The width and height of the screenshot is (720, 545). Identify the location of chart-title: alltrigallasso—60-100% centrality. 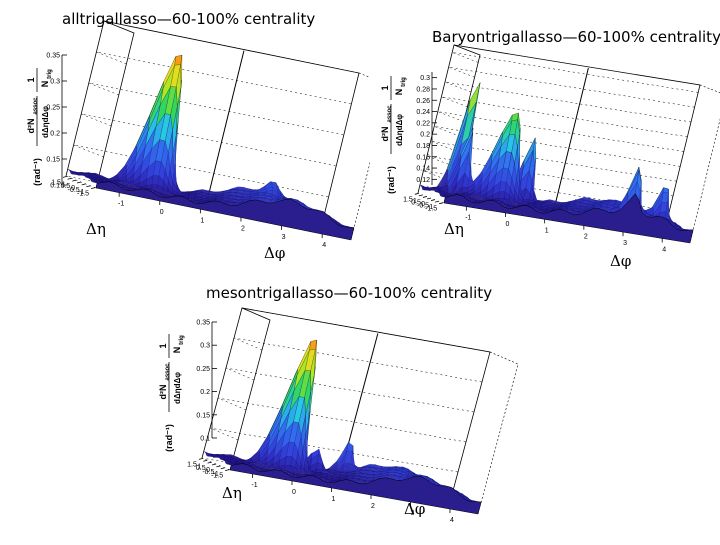
(188, 19).